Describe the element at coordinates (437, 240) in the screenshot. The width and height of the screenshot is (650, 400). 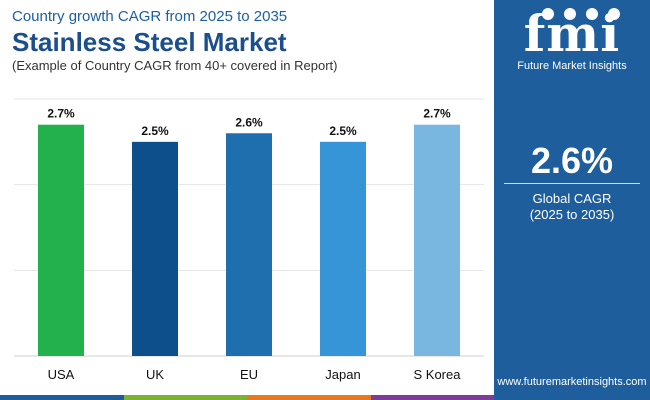
I see `bar-s-korea` at that location.